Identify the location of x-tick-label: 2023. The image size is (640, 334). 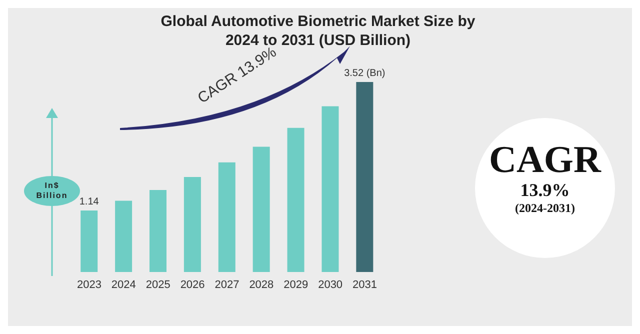
(89, 284).